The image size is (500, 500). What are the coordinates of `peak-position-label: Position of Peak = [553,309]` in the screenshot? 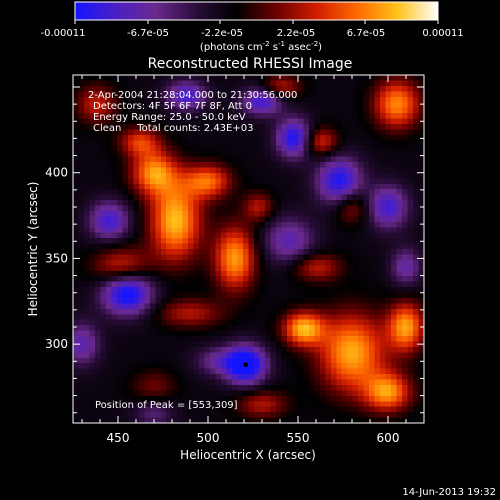 It's located at (166, 405).